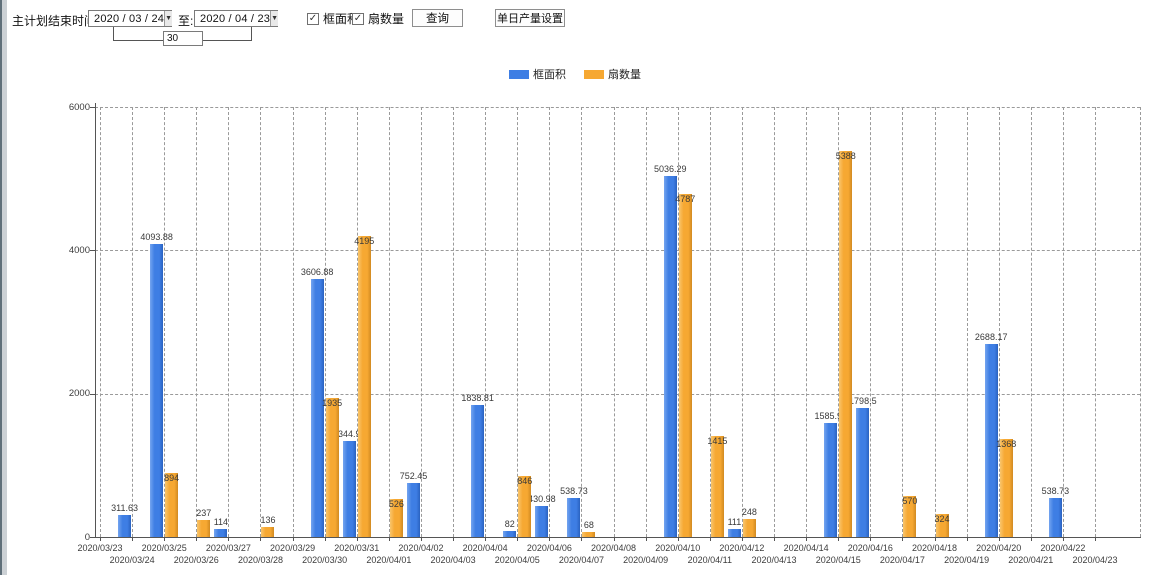  Describe the element at coordinates (910, 501) in the screenshot. I see `bar-value-label: 570` at that location.